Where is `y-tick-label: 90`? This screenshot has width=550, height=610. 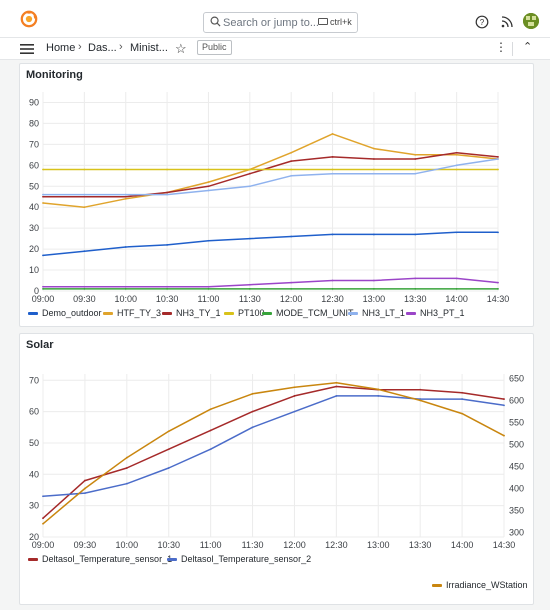
y-tick-label: 90 is located at coordinates (34, 102).